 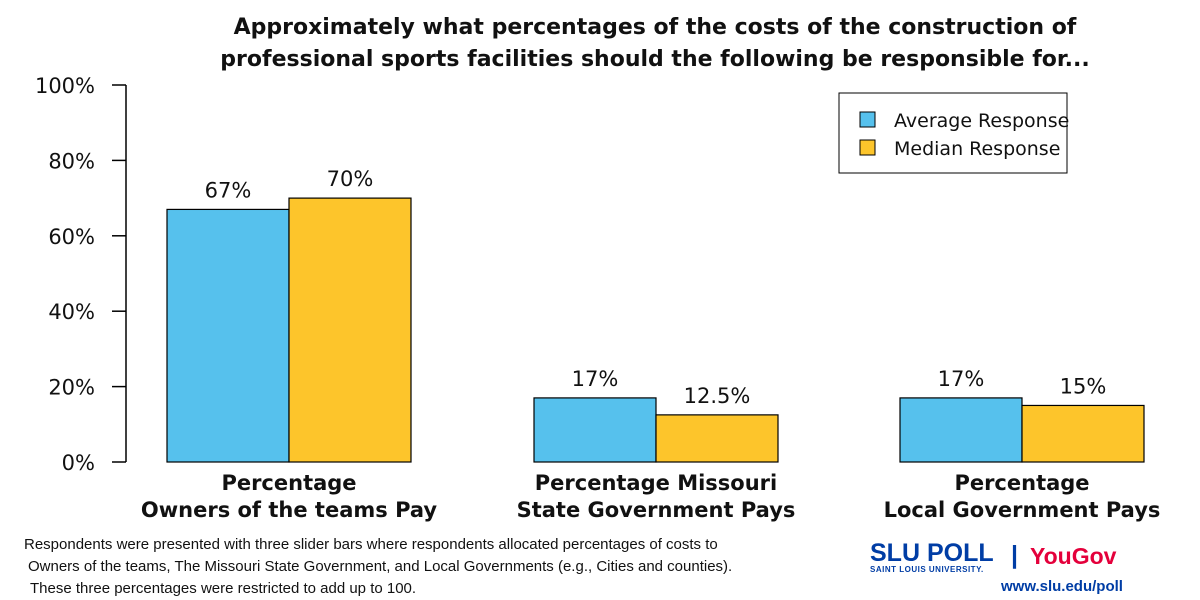 What do you see at coordinates (981, 121) in the screenshot?
I see `legend-label-average: Average Response` at bounding box center [981, 121].